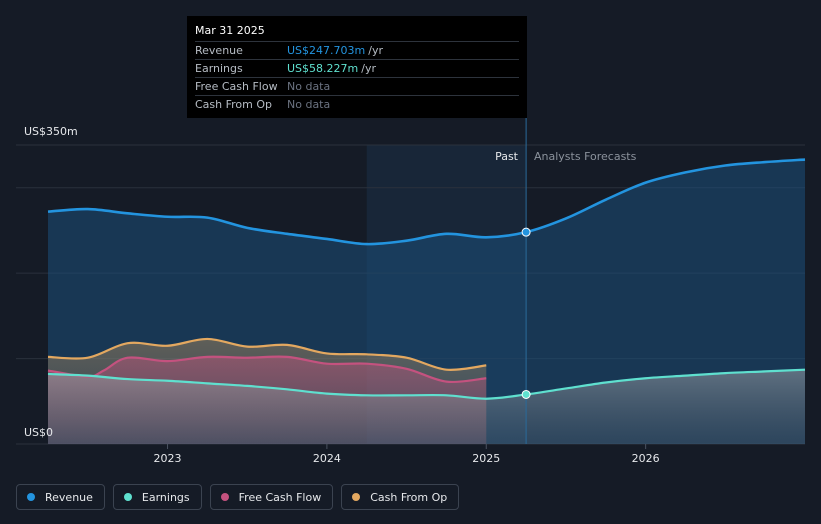 The width and height of the screenshot is (821, 524). I want to click on free-cash-flow-line, so click(267, 369).